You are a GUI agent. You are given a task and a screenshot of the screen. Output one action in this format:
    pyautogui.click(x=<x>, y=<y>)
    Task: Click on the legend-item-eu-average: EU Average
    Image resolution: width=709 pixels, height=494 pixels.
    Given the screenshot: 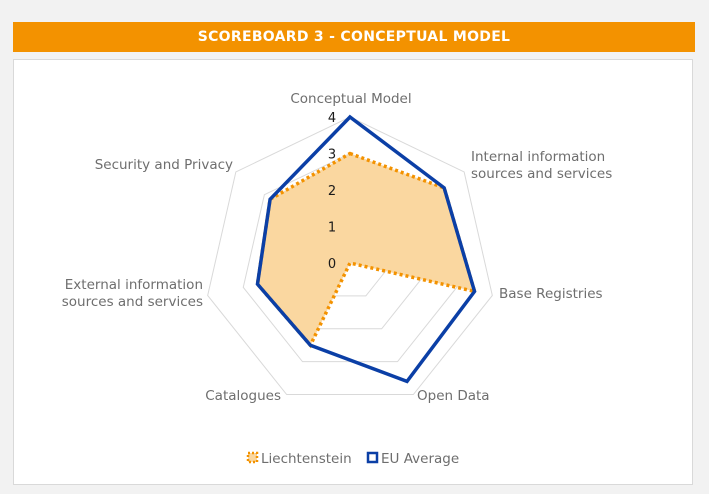 What is the action you would take?
    pyautogui.click(x=412, y=459)
    